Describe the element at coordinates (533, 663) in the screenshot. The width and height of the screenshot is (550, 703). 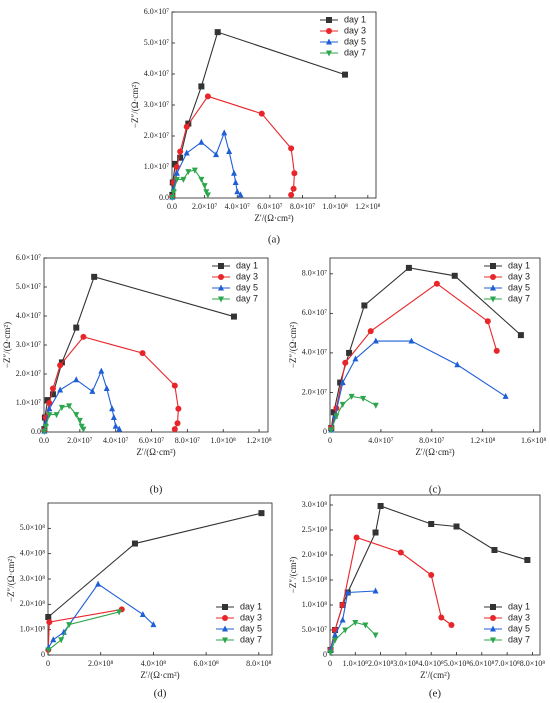
I see `x-tick-label: 8.0×10⁸` at that location.